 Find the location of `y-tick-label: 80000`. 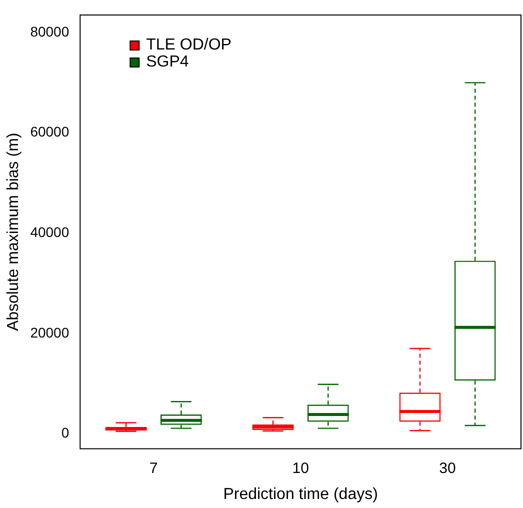

y-tick-label: 80000 is located at coordinates (50, 31).